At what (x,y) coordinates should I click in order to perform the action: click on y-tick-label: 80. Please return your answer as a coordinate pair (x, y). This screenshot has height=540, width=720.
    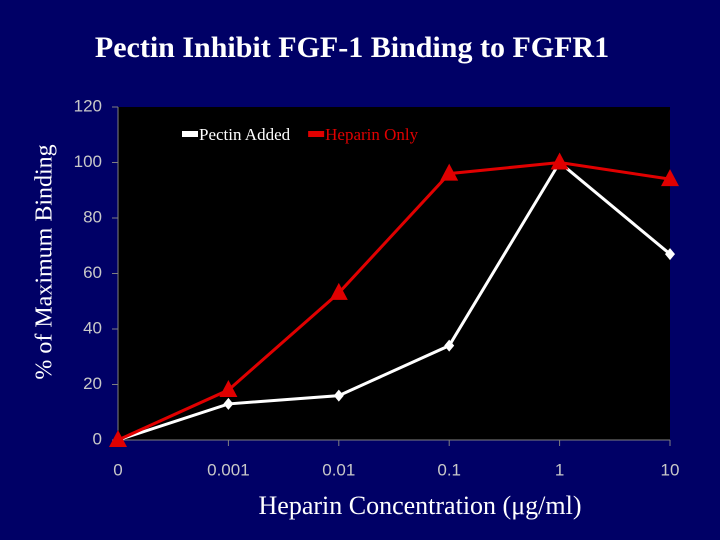
    Looking at the image, I should click on (92, 216).